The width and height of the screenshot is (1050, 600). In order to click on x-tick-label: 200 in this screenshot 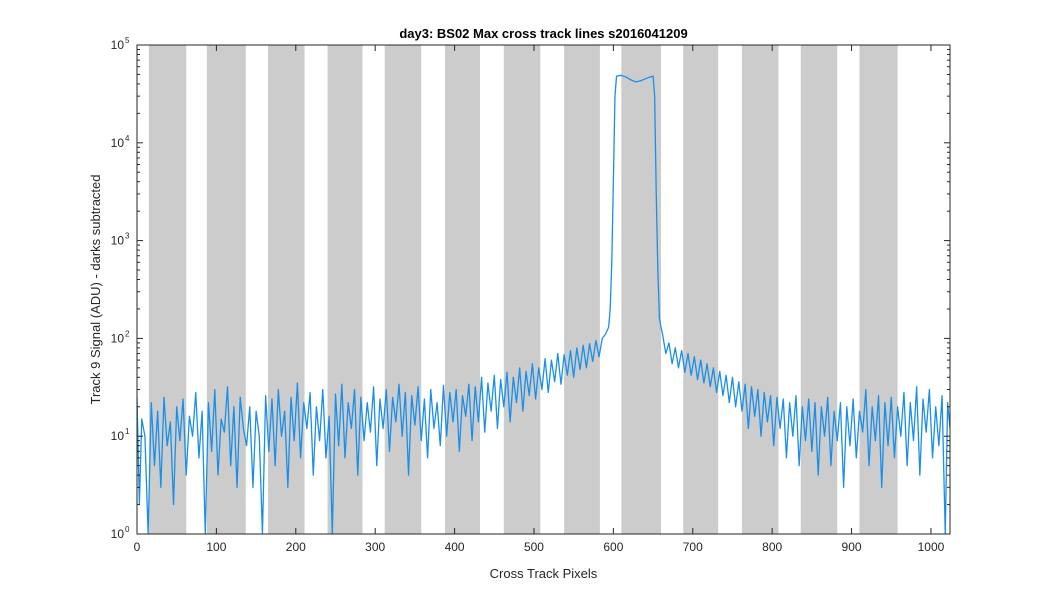, I will do `click(296, 547)`.